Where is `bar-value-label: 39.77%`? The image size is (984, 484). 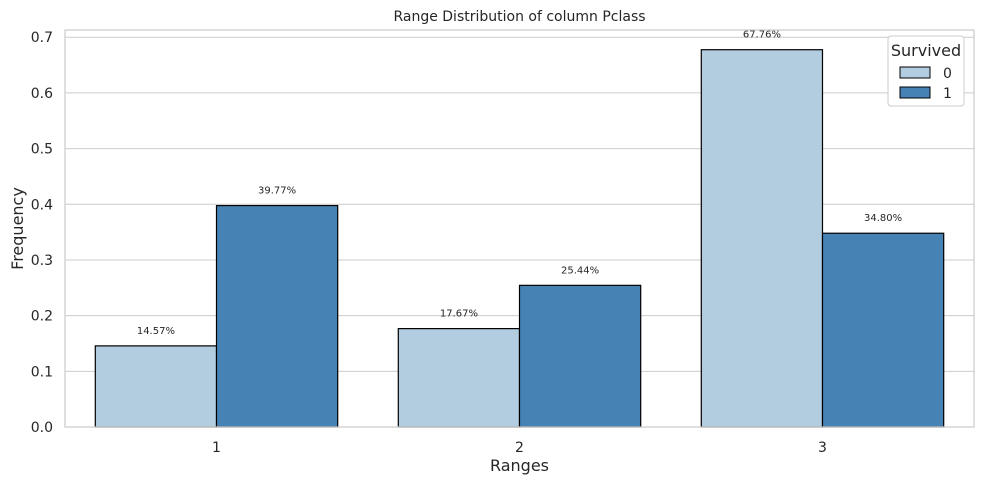
bar-value-label: 39.77% is located at coordinates (277, 191).